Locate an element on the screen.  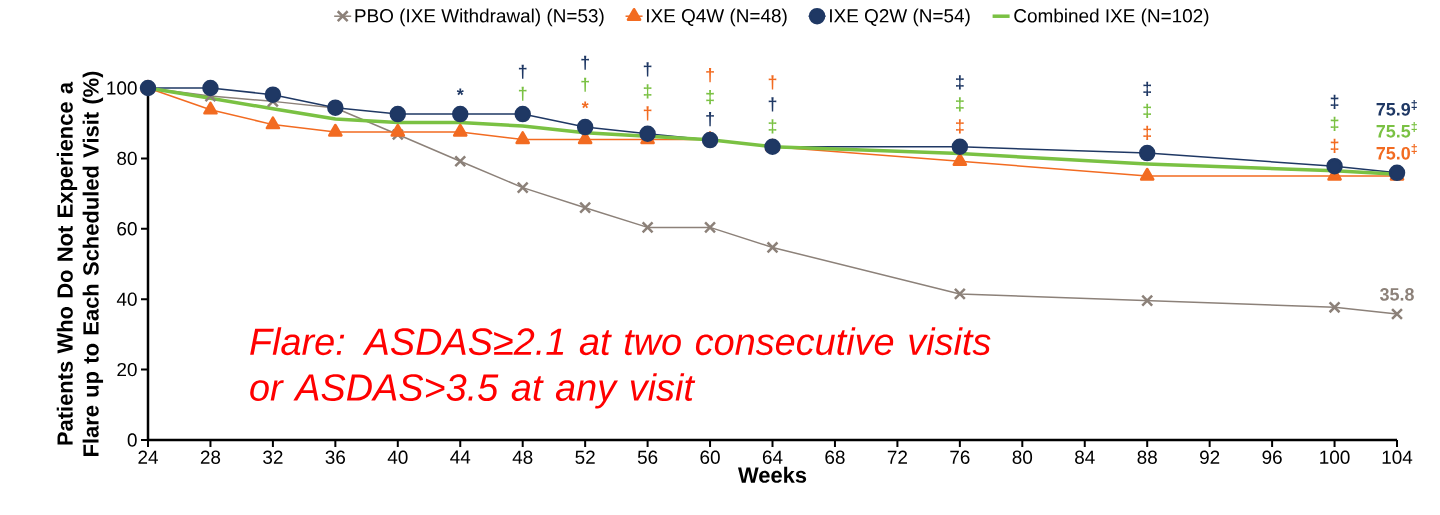
data-label: 35.8 is located at coordinates (1396, 294).